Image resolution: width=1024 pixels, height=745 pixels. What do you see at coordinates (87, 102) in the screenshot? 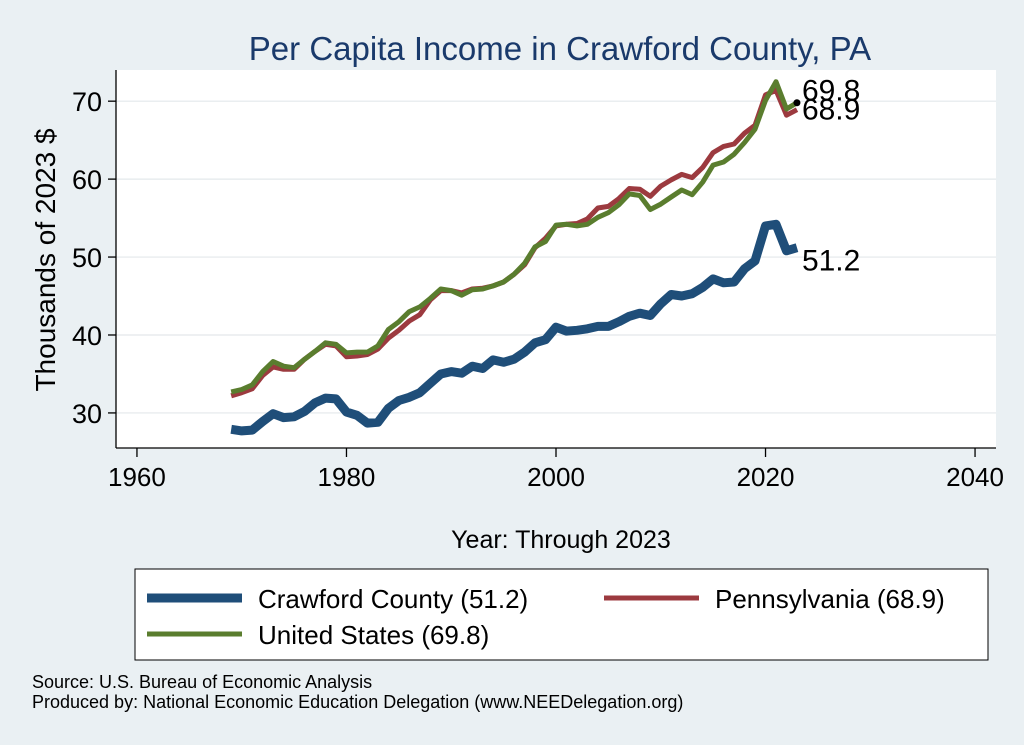
I see `y-tick-label-70: 70` at bounding box center [87, 102].